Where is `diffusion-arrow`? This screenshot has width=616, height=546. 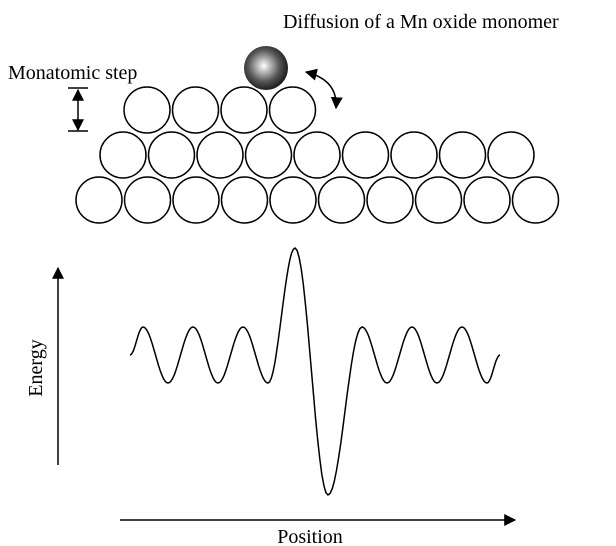 diffusion-arrow is located at coordinates (323, 89).